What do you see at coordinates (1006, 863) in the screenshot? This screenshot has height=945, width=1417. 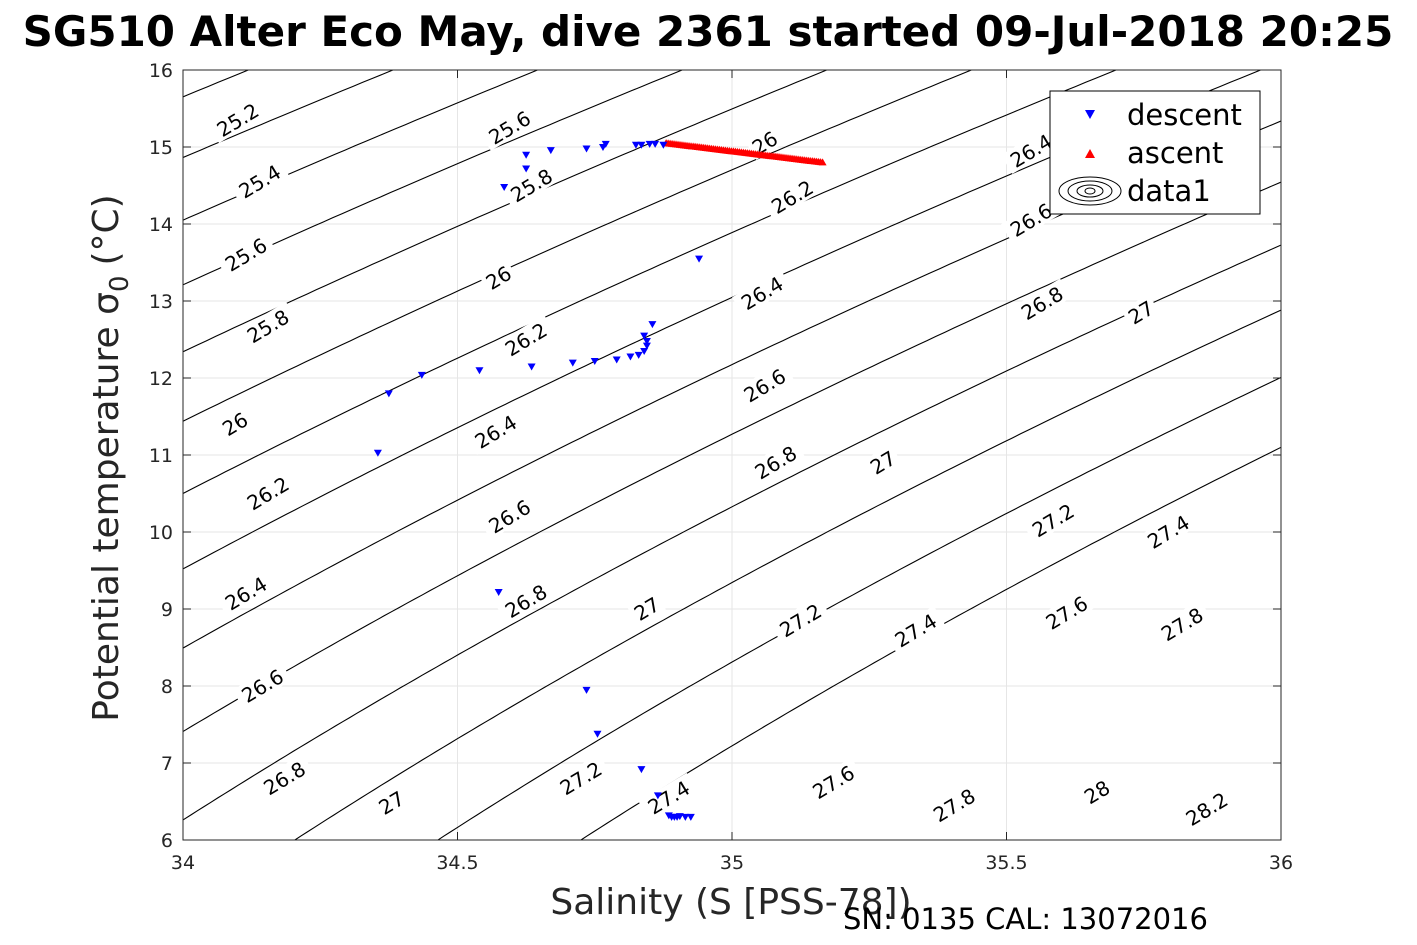 I see `x-tick-label: 35.5` at bounding box center [1006, 863].